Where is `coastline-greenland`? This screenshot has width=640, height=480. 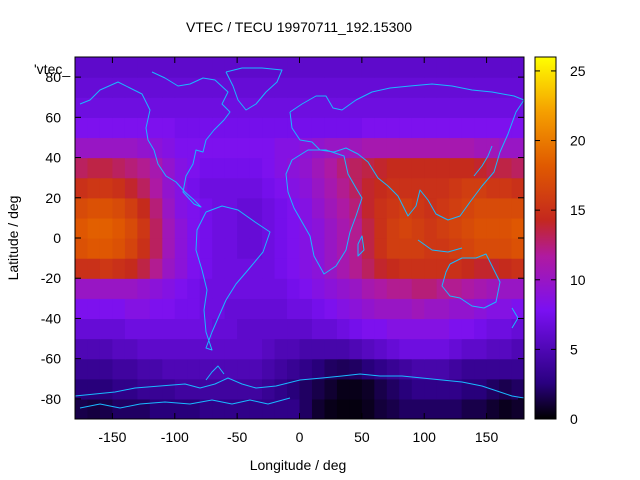
coastline-greenland is located at coordinates (254, 89).